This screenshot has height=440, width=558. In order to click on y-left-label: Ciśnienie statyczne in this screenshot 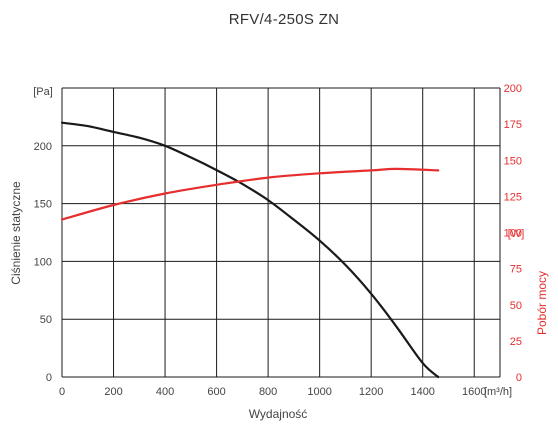, I will do `click(16, 233)`.